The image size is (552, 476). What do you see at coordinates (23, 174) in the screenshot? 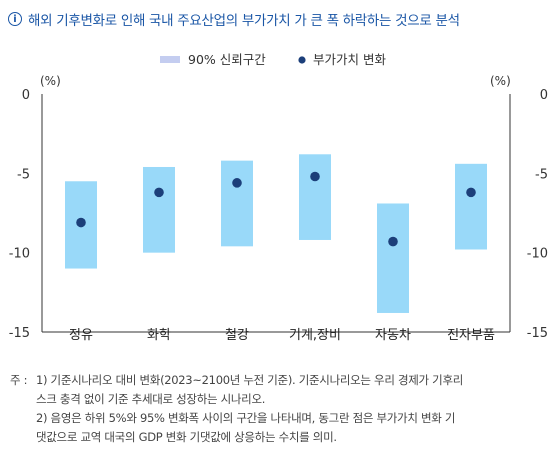
I see `y-tick-label-left: -5` at bounding box center [23, 174].